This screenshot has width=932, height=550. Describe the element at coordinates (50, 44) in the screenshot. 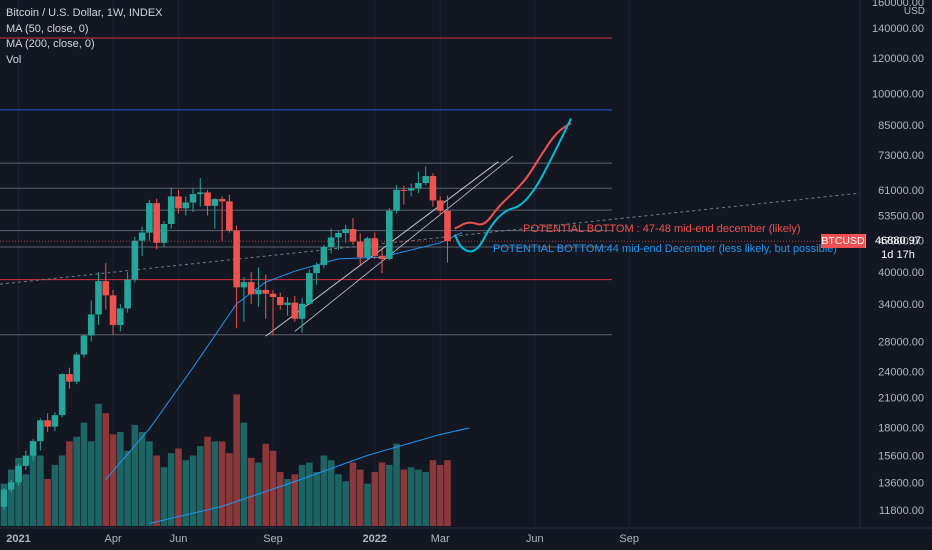

I see `ma200-legend: MA (200, close, 0)` at that location.